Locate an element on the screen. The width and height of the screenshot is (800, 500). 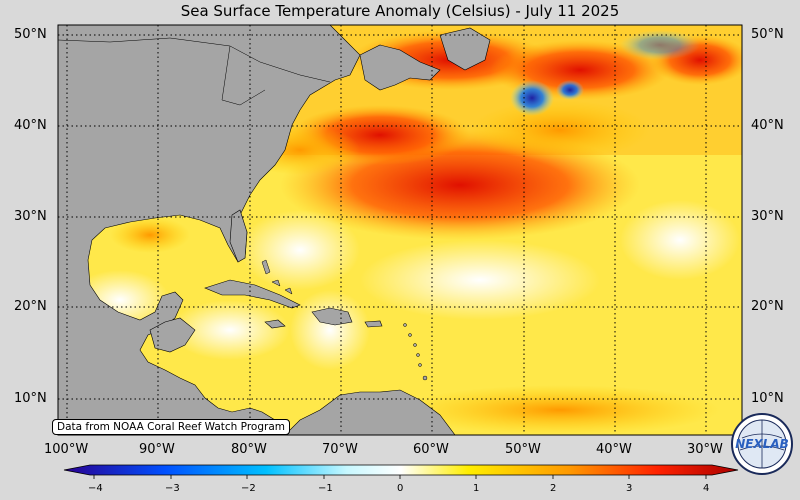
lat-label-left: 40°N is located at coordinates (30, 125).